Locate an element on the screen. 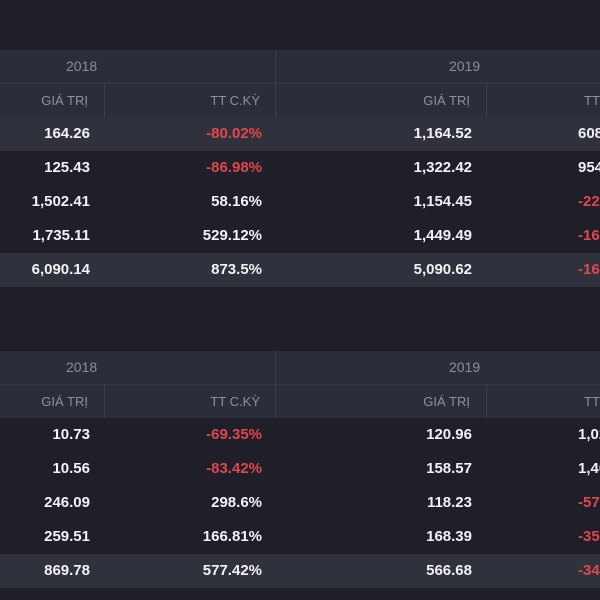 The image size is (600, 600). table-row: 246.09 298.6% 118.23 -57 is located at coordinates (300, 503).